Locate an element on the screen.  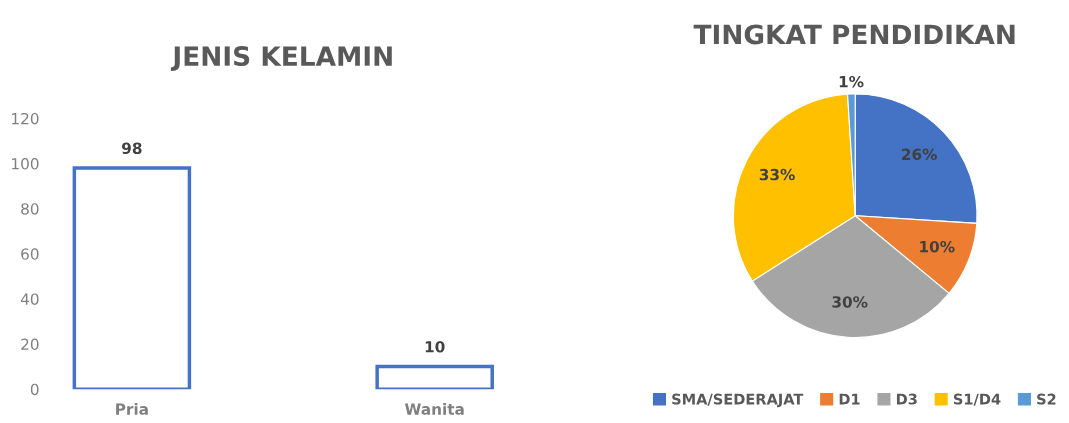
y-tick-label: 80 is located at coordinates (30, 209).